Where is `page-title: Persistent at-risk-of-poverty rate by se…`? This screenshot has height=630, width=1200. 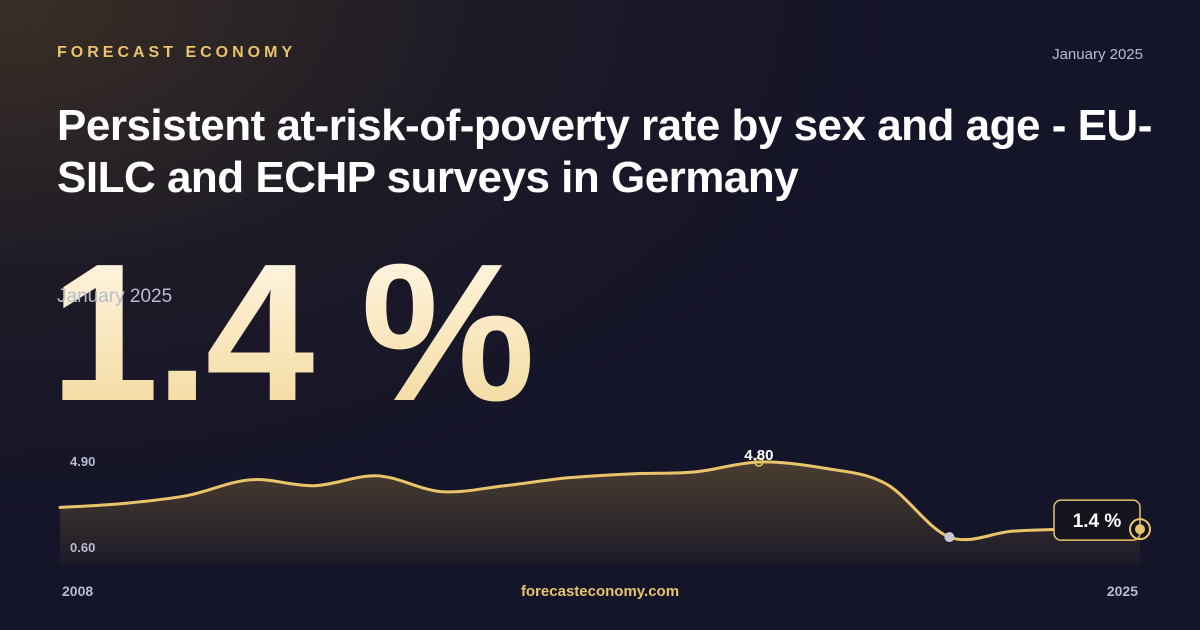
page-title: Persistent at-risk-of-poverty rate by se… is located at coordinates (604, 151).